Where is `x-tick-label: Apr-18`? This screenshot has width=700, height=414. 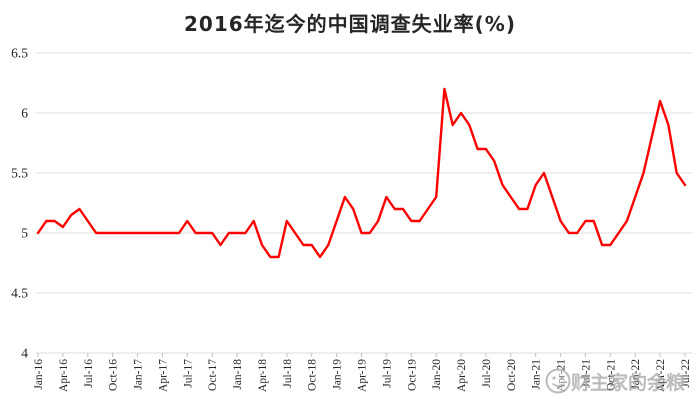 x-tick-label: Apr-18 is located at coordinates (263, 375).